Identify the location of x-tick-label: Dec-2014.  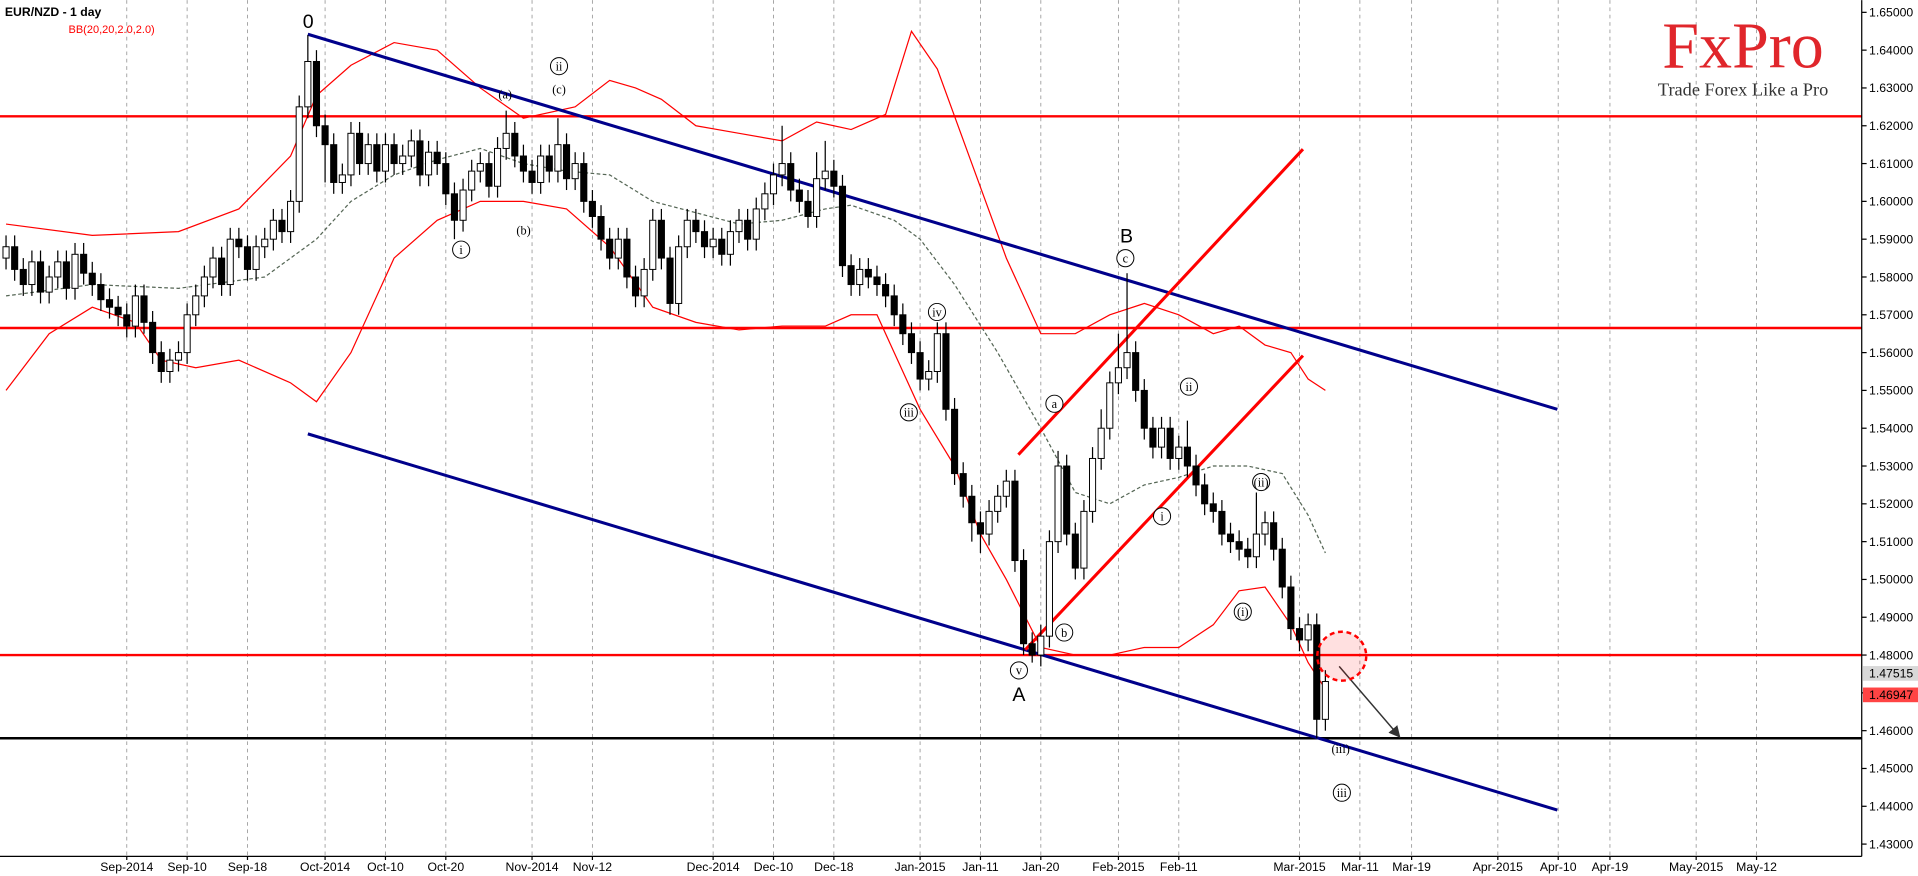
(713, 867).